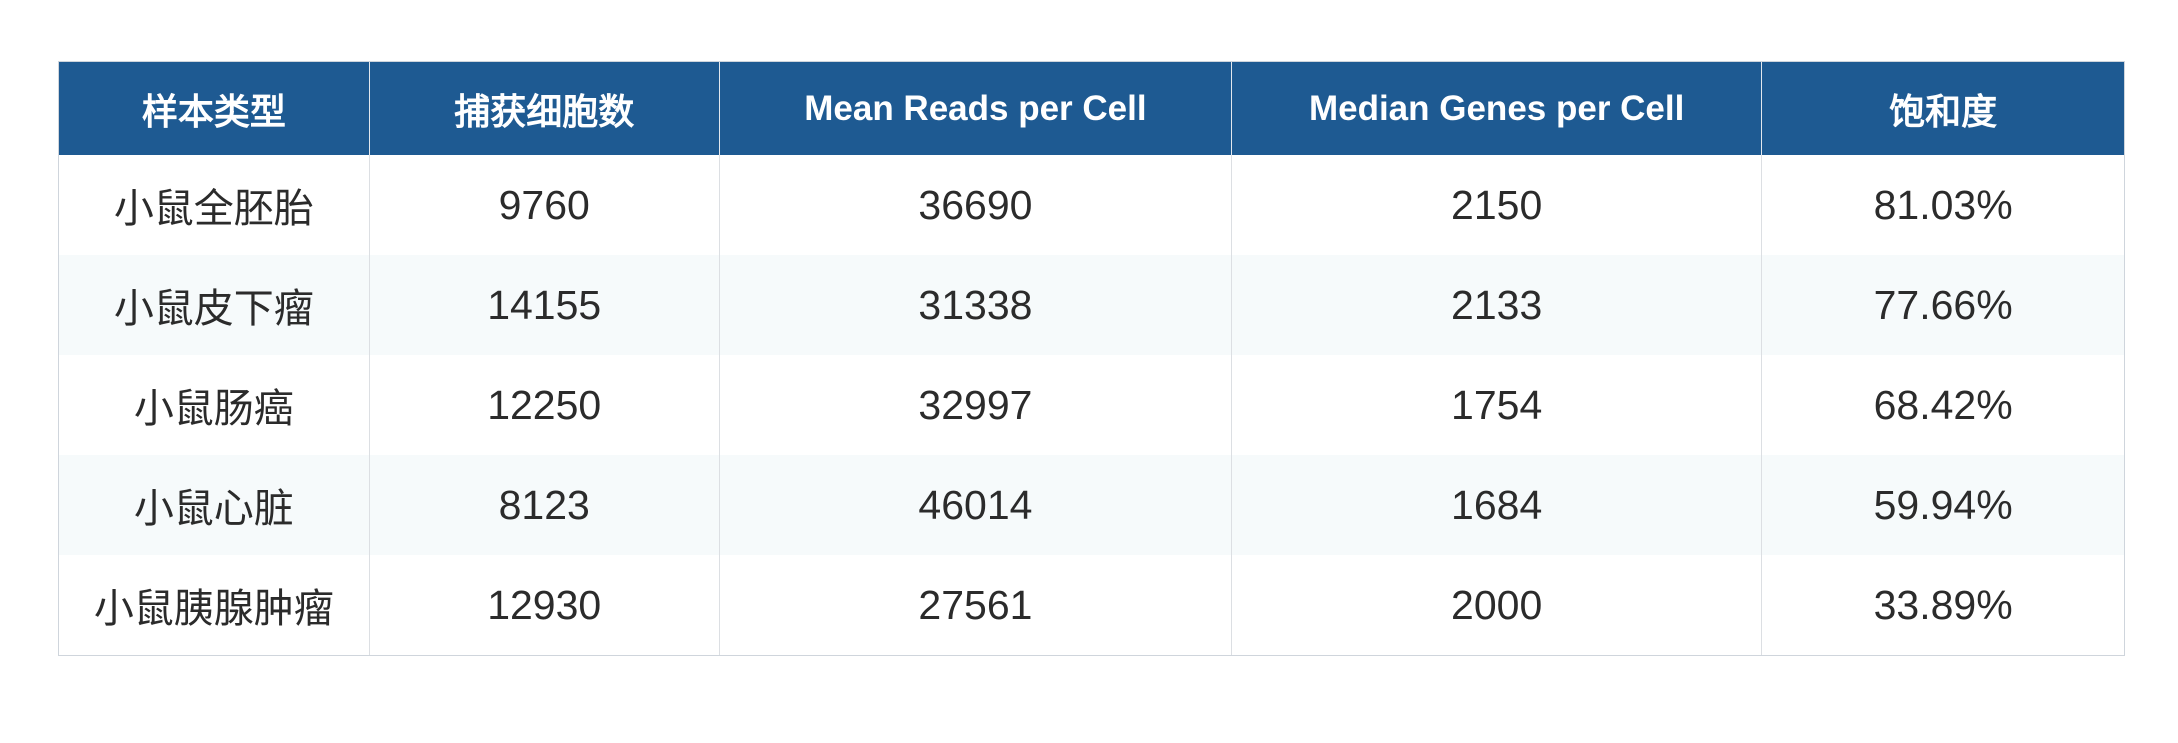 The image size is (2178, 743). I want to click on cell-sample-type: 小鼠心脏, so click(214, 505).